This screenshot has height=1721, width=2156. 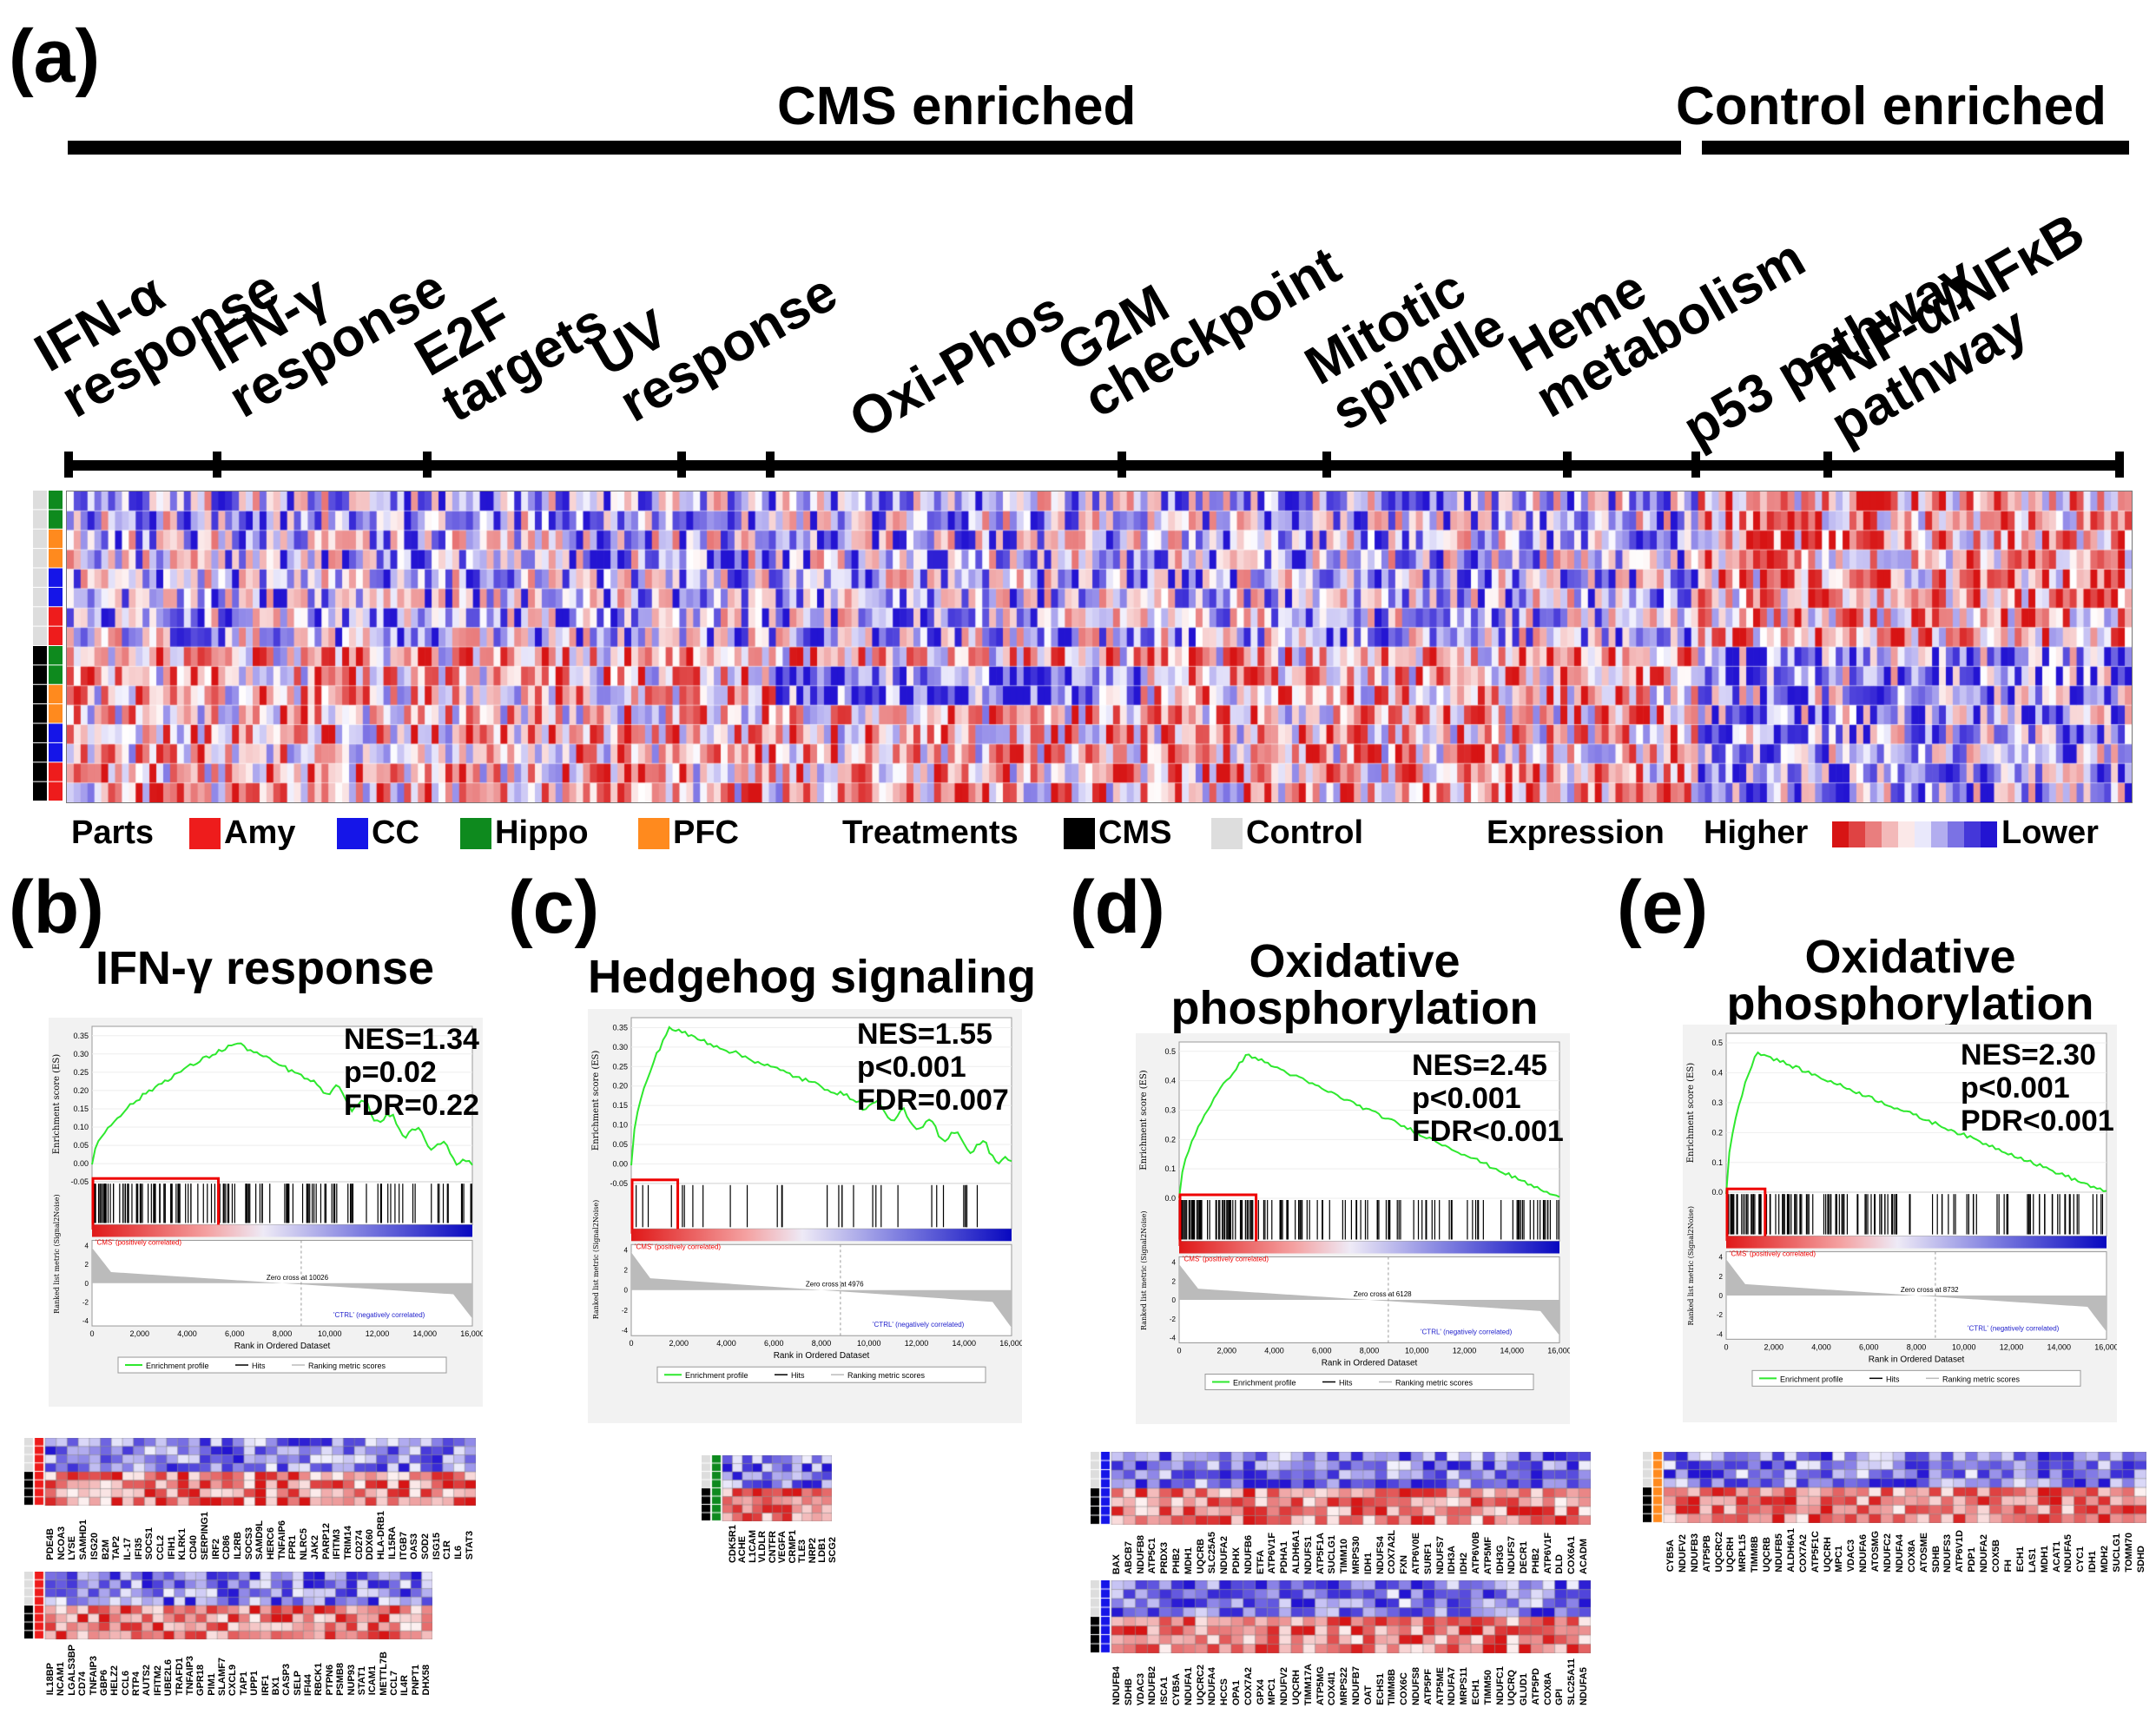 I want to click on gene-label: SAMD9L, so click(x=260, y=1540).